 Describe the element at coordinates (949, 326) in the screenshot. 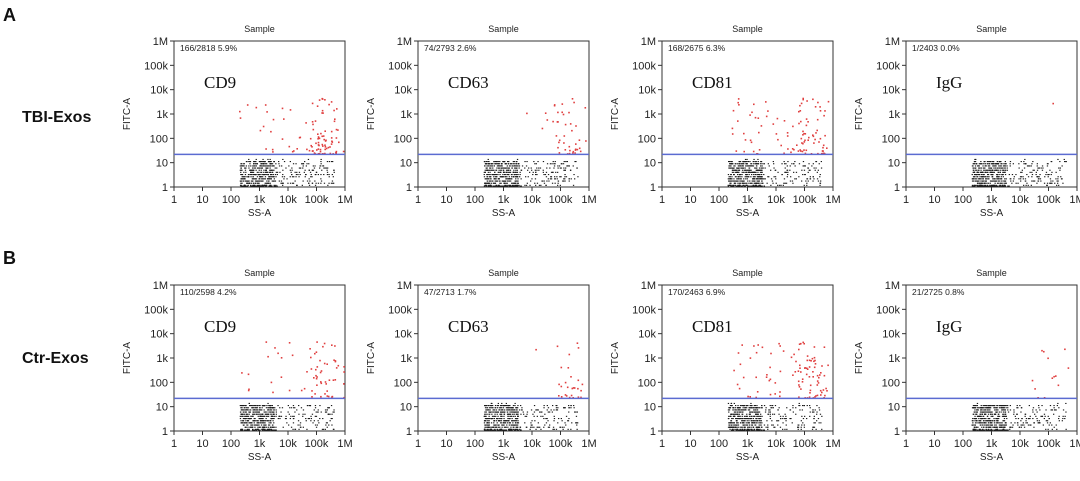

I see `marker-label: IgG` at that location.